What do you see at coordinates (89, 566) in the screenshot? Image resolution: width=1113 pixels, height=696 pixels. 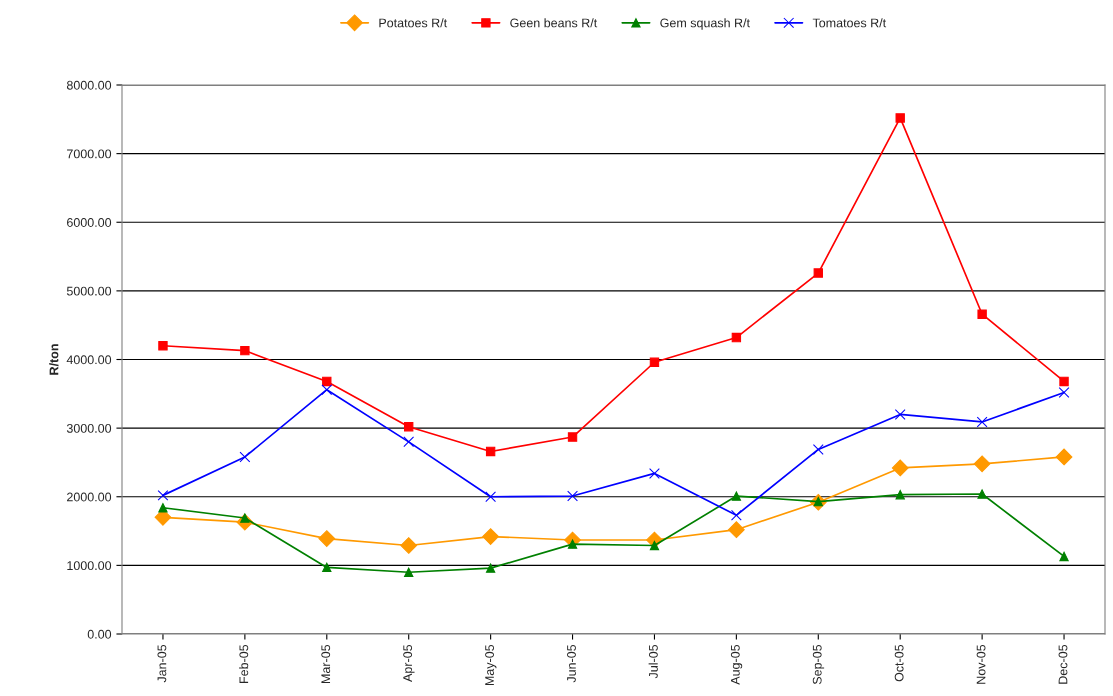 I see `y-tick-label: 1000.00` at bounding box center [89, 566].